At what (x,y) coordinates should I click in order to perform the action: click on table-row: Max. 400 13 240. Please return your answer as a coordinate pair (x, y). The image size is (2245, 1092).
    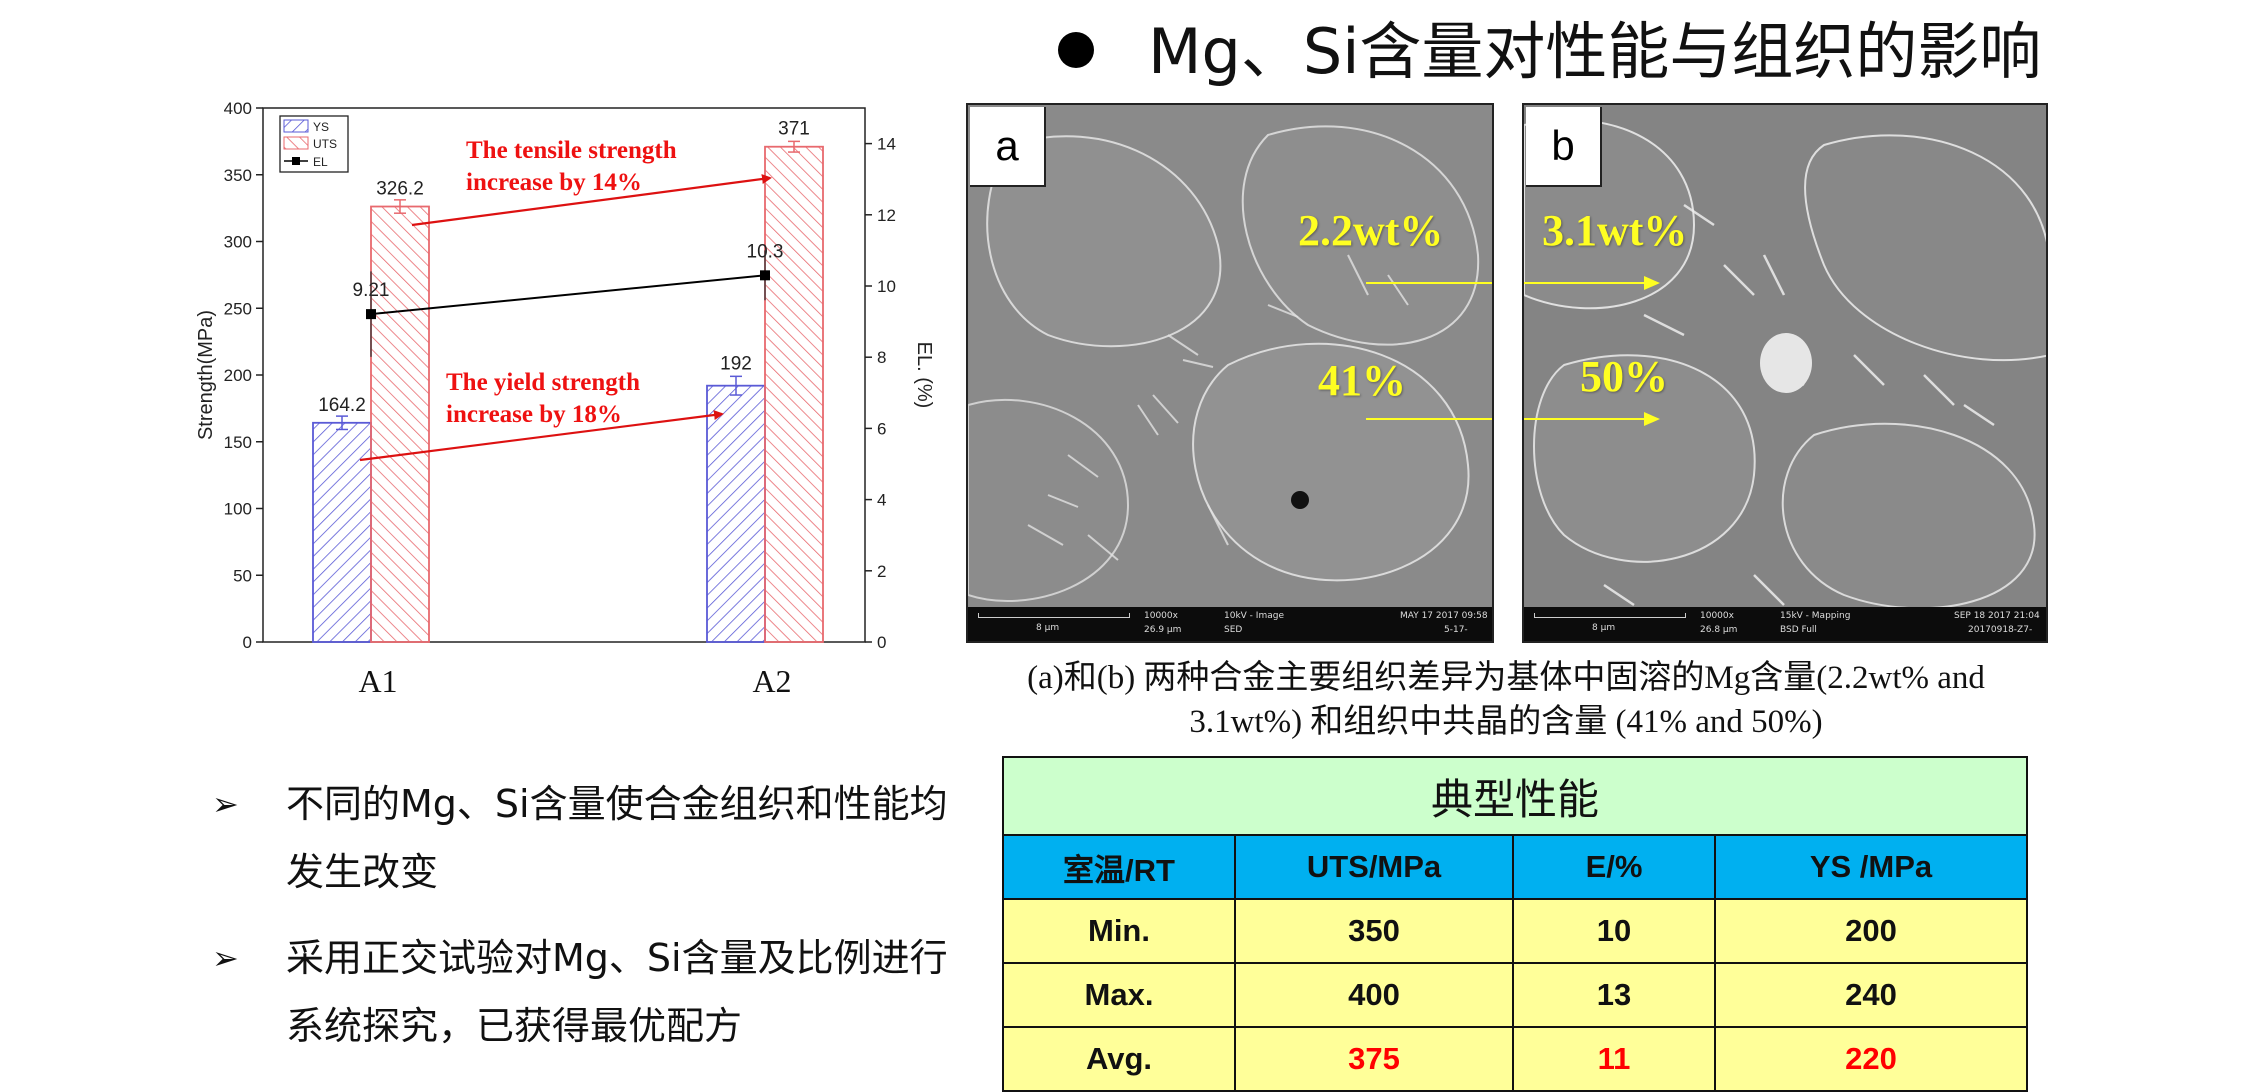
    Looking at the image, I should click on (1515, 995).